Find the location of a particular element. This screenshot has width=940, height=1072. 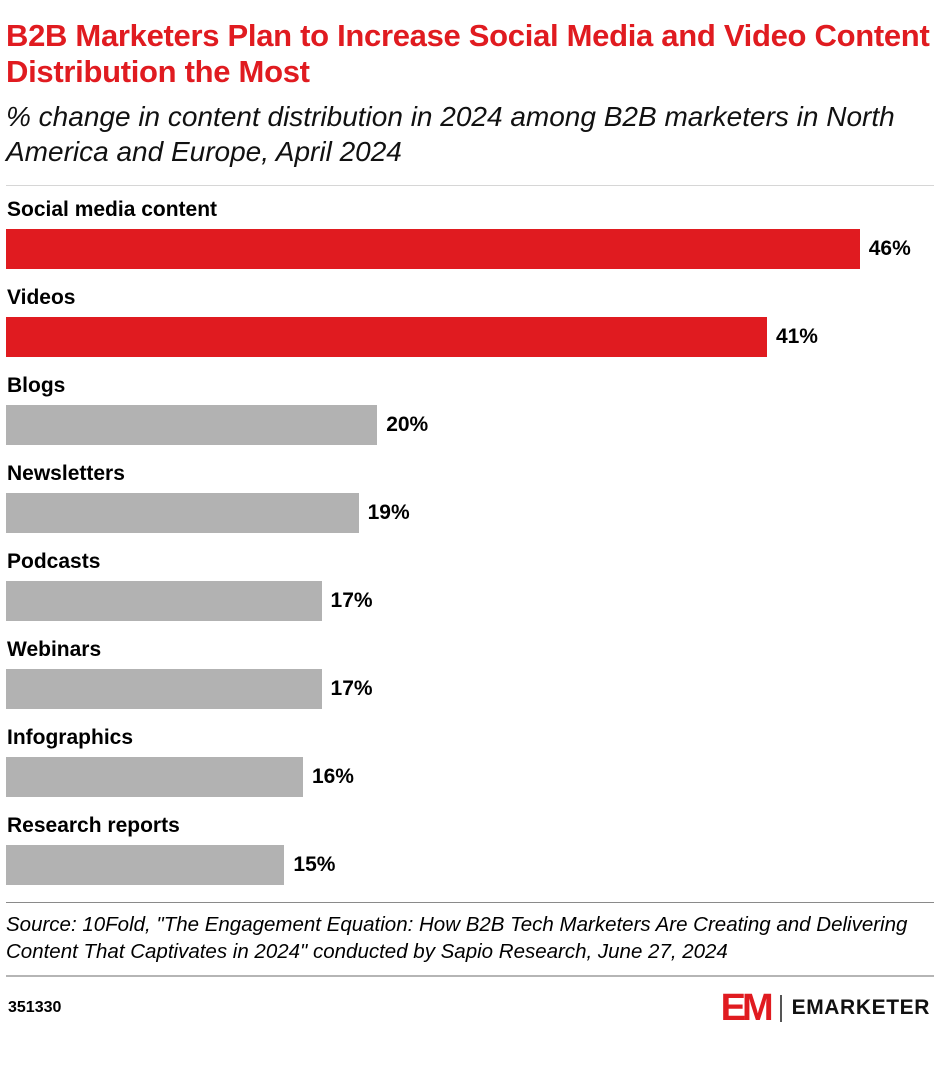

bar-category-label: Social media content is located at coordinates (112, 210).